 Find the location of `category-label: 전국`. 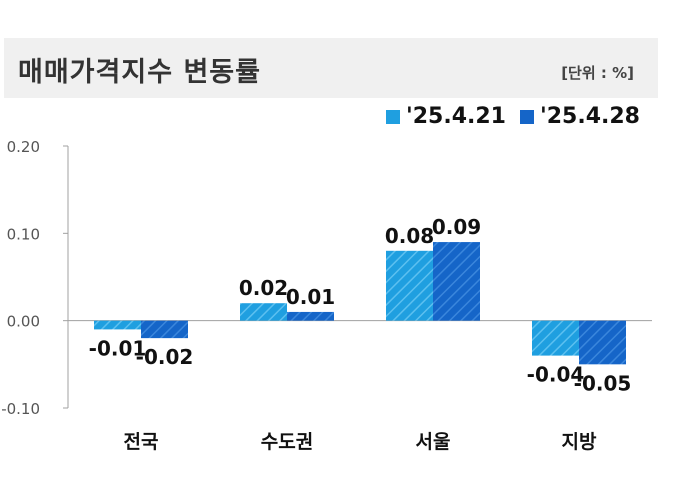

category-label: 전국 is located at coordinates (141, 442).